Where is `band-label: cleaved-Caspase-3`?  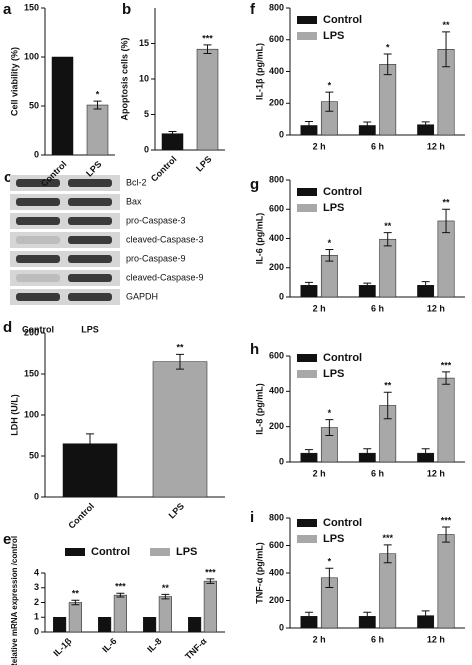 band-label: cleaved-Caspase-3 is located at coordinates (165, 239).